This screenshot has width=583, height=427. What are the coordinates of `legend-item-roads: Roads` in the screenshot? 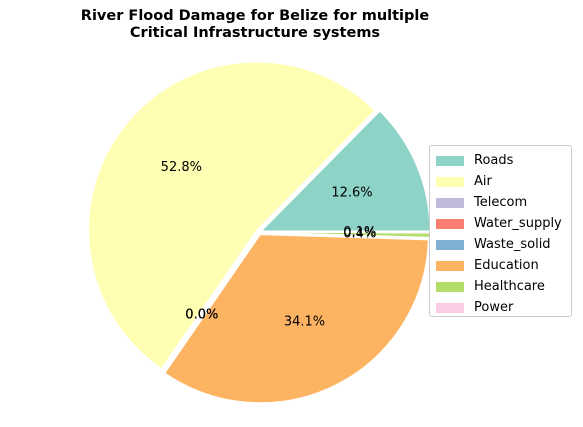 It's located at (503, 160).